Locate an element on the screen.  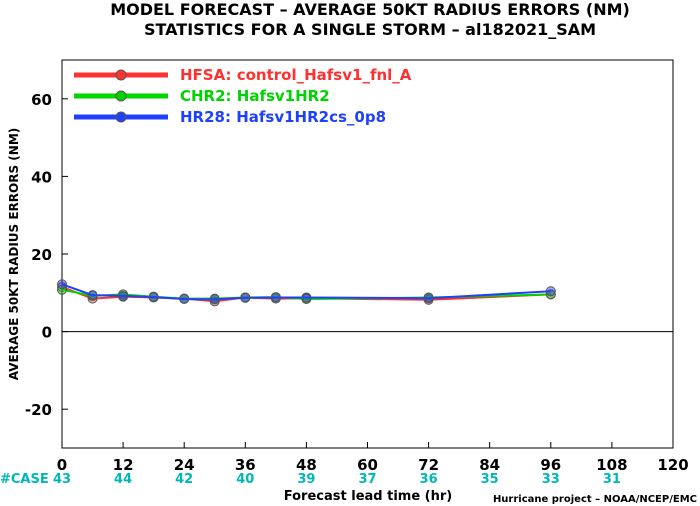
legend-label: CHR2: Hafsv1HR2 is located at coordinates (255, 96).